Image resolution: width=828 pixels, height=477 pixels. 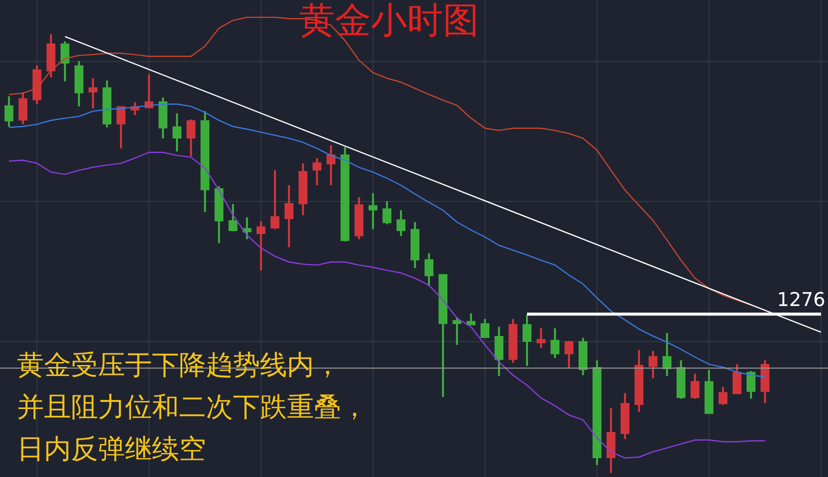 What do you see at coordinates (801, 300) in the screenshot?
I see `series-label: 1276` at bounding box center [801, 300].